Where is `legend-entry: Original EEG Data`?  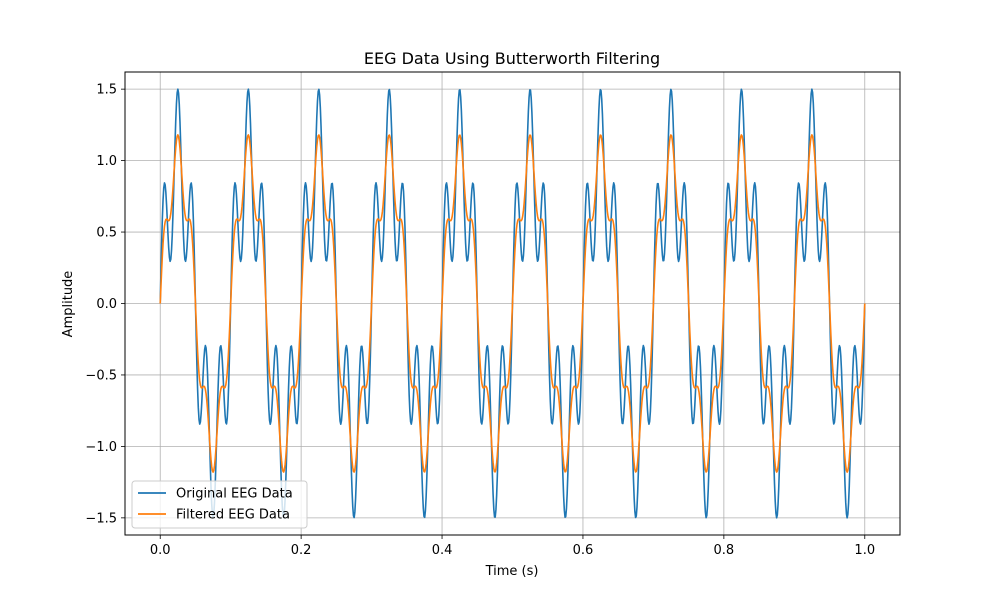 legend-entry: Original EEG Data is located at coordinates (234, 494).